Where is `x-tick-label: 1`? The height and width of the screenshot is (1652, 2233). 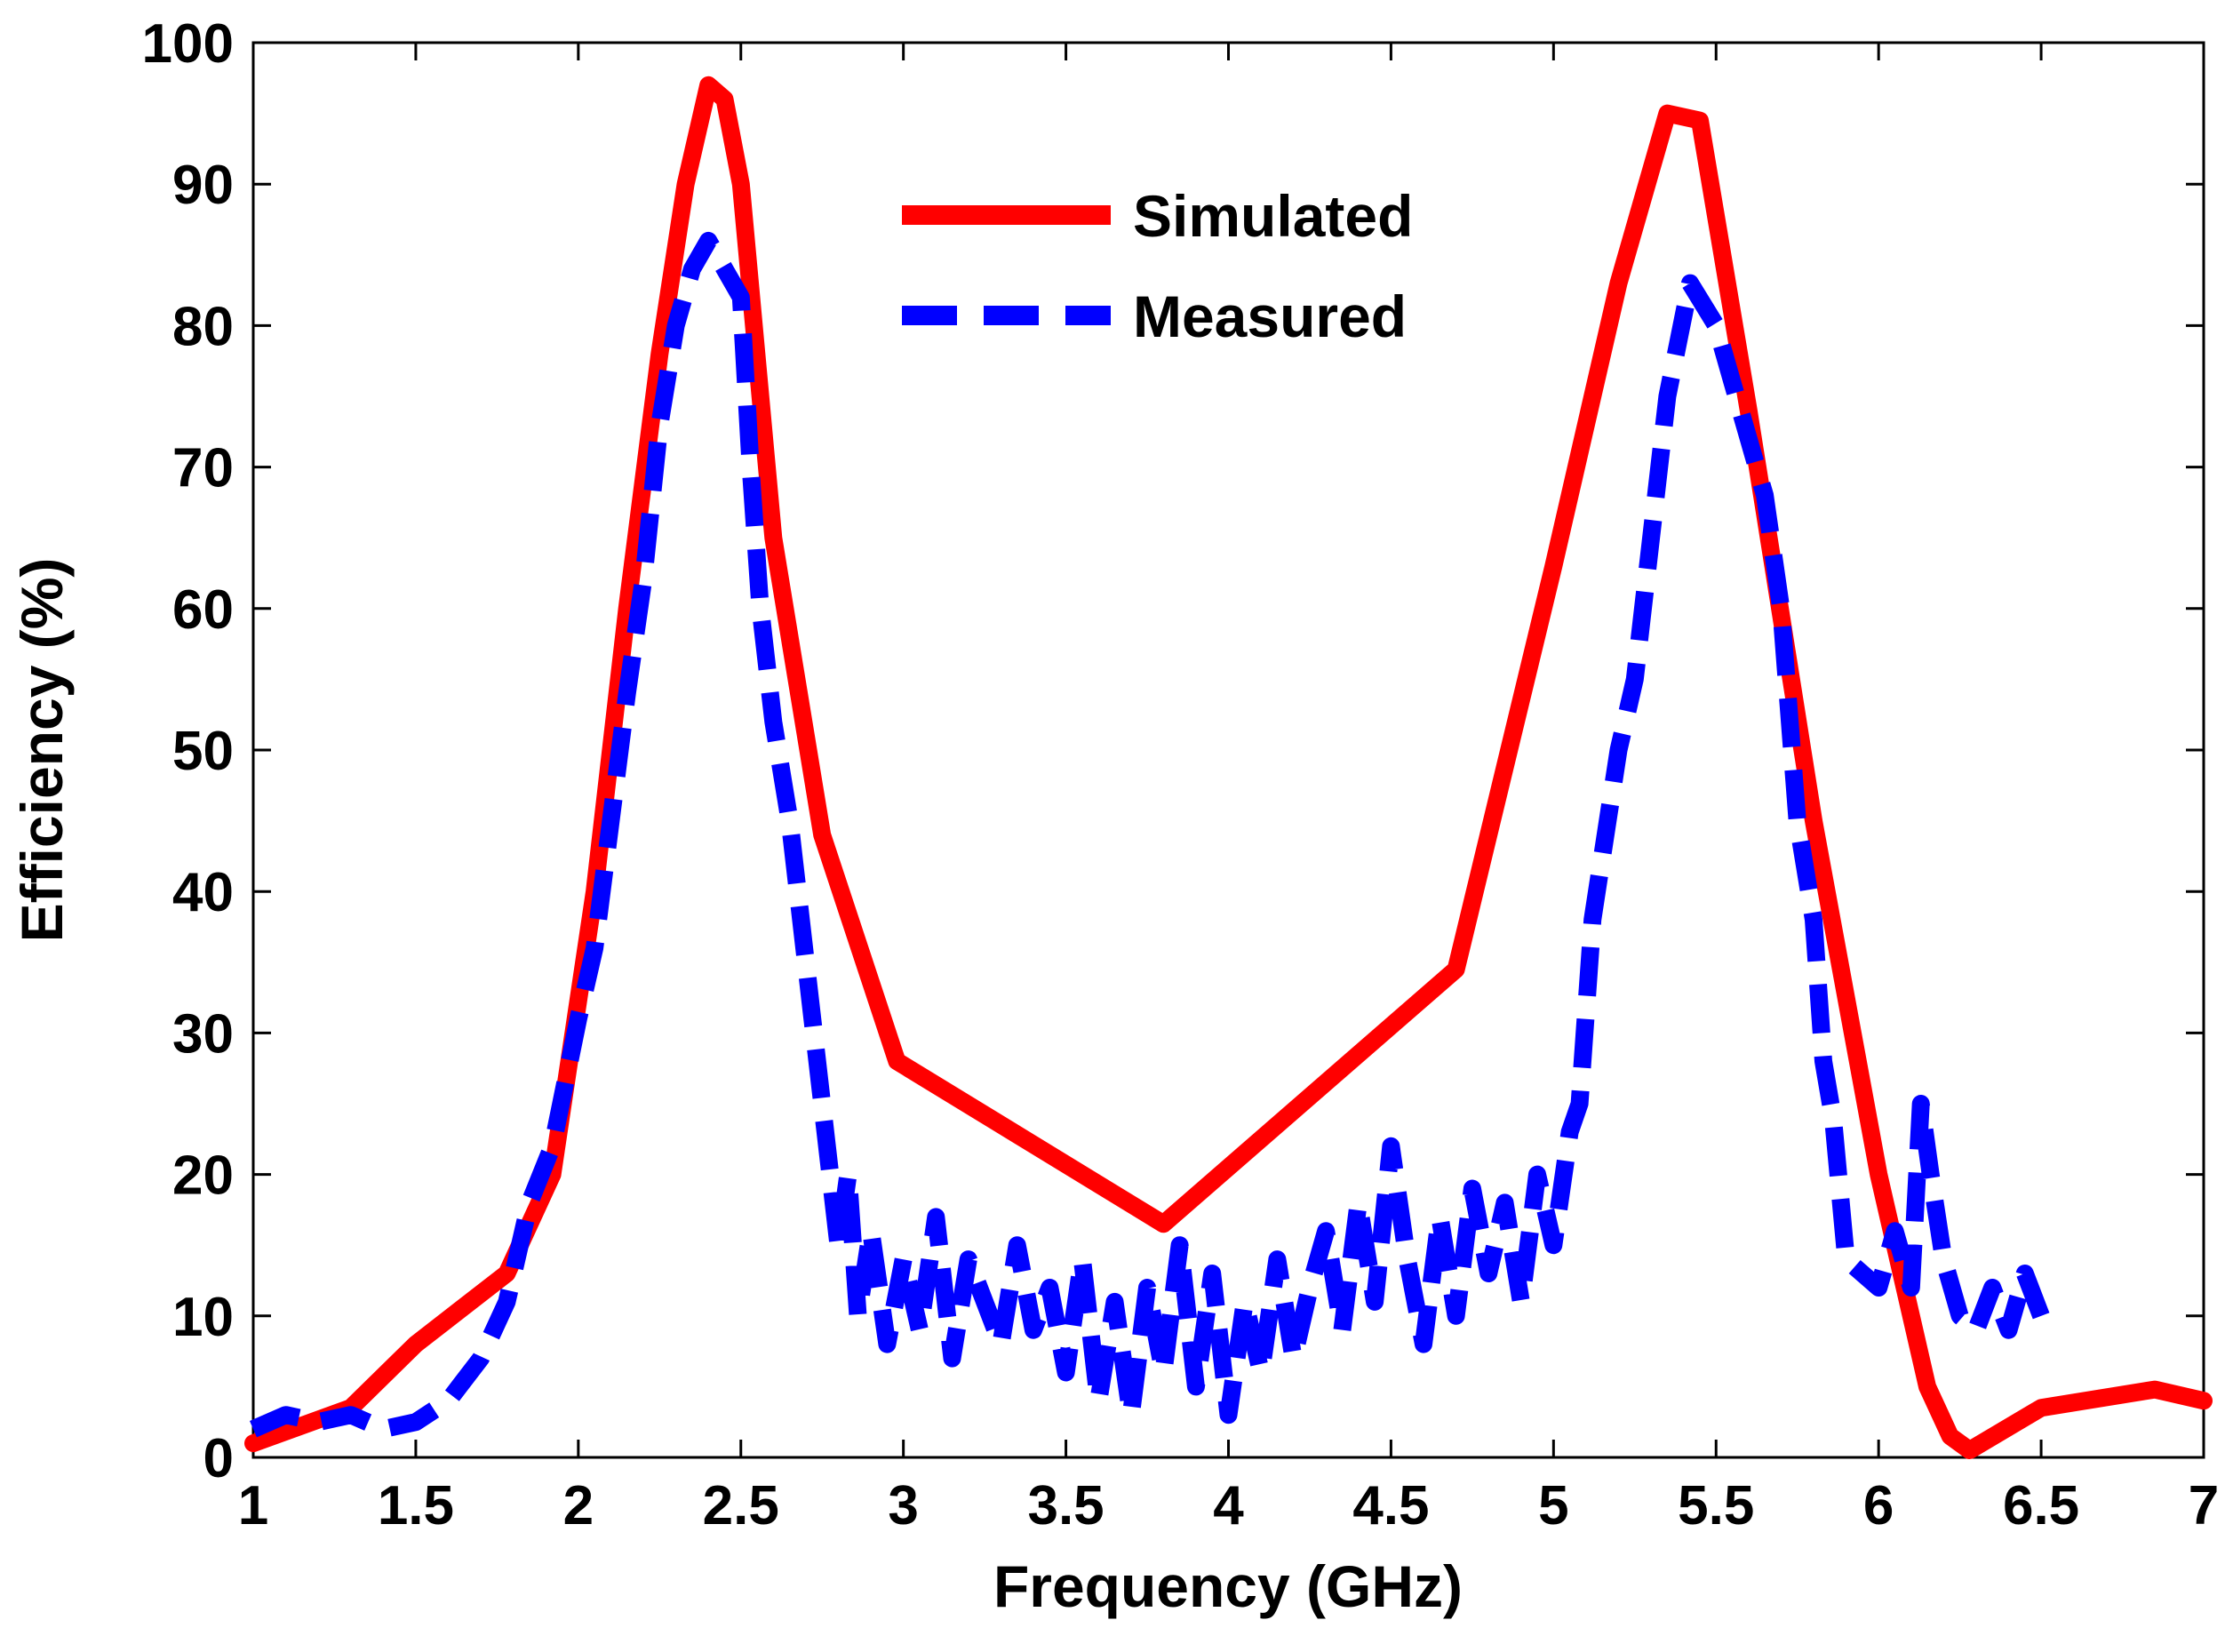
x-tick-label: 1 is located at coordinates (253, 1505).